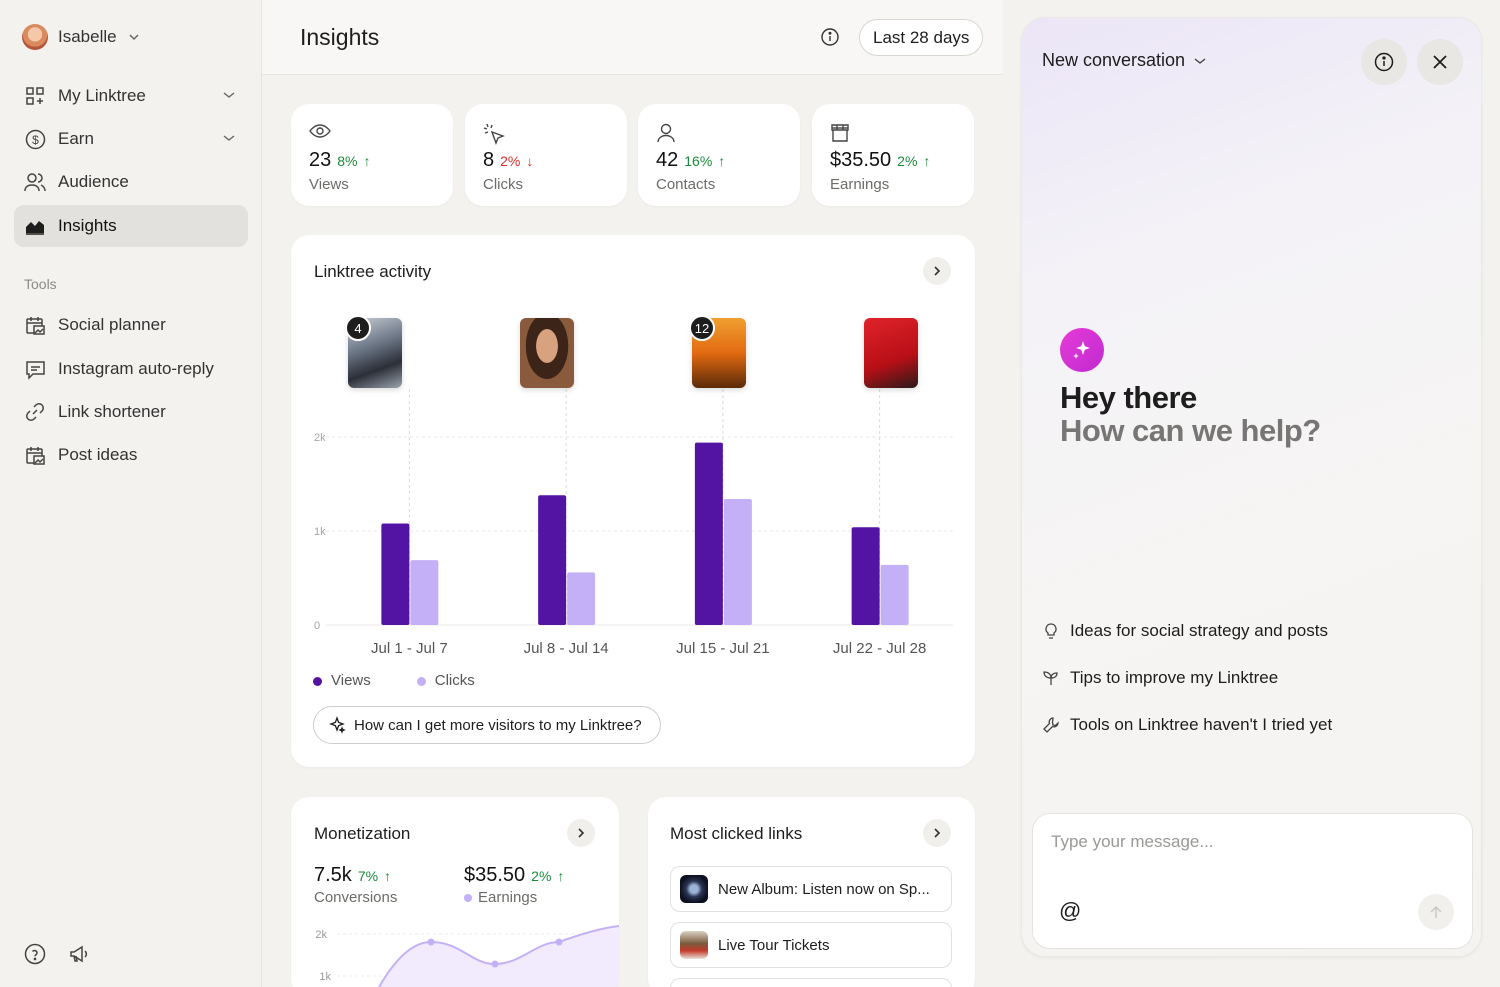 This screenshot has height=987, width=1500. What do you see at coordinates (666, 133) in the screenshot?
I see `user-icon` at bounding box center [666, 133].